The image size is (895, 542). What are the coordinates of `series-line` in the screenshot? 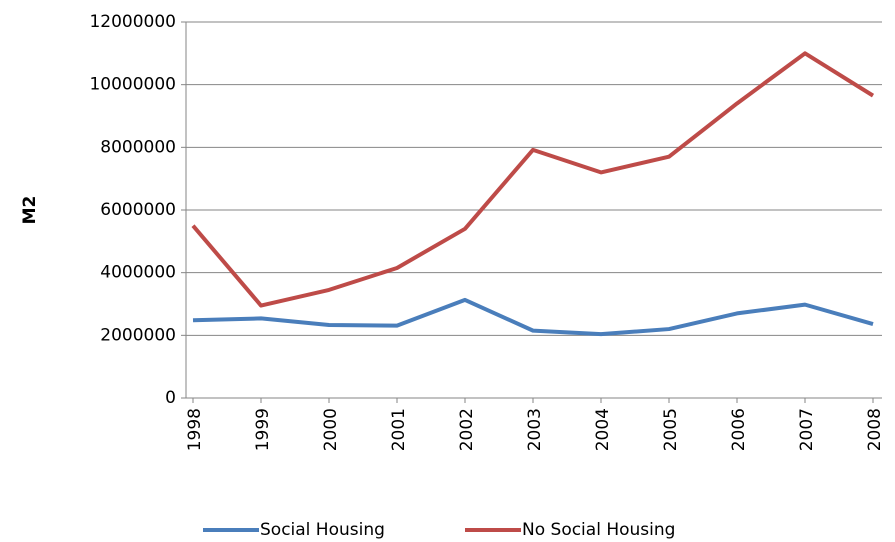 It's located at (533, 317).